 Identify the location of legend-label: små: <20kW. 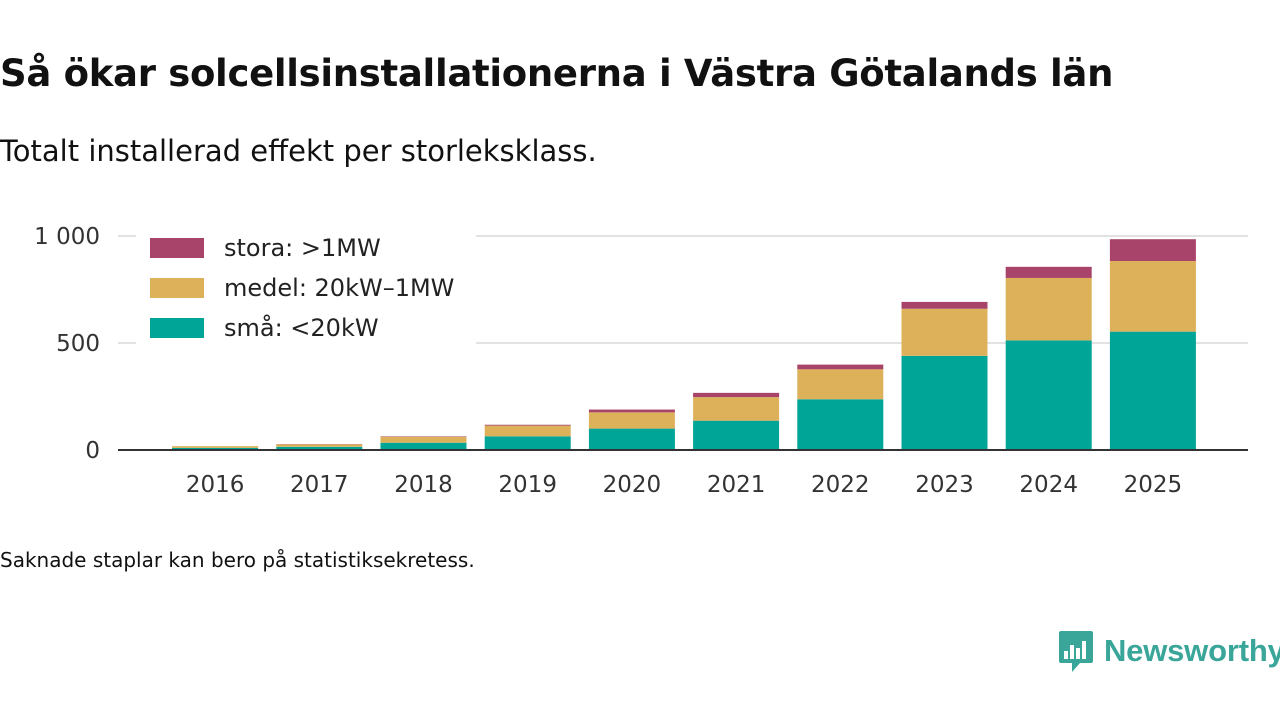
(301, 327).